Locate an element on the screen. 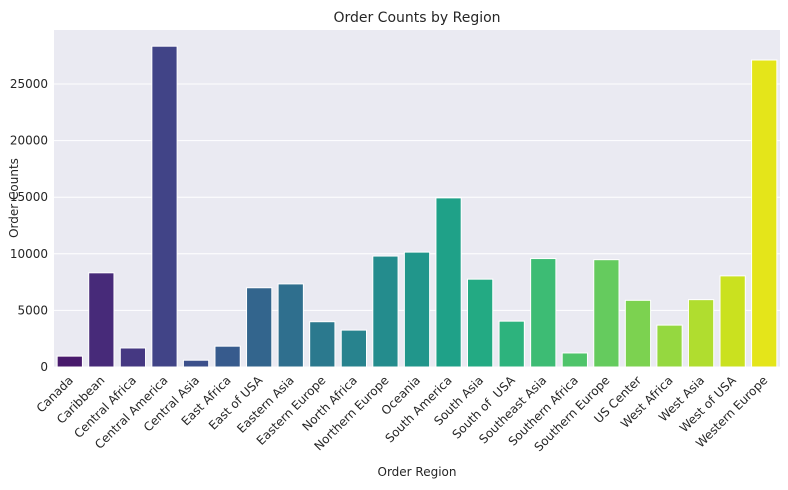 The image size is (788, 490). y-tick-label: 5000 is located at coordinates (32, 310).